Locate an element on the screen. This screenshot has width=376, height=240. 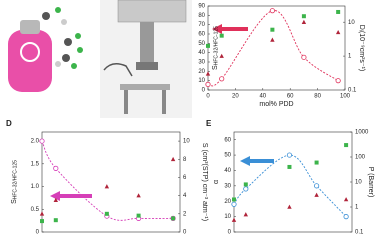
x-tick-label: 40 is located at coordinates (262, 97).